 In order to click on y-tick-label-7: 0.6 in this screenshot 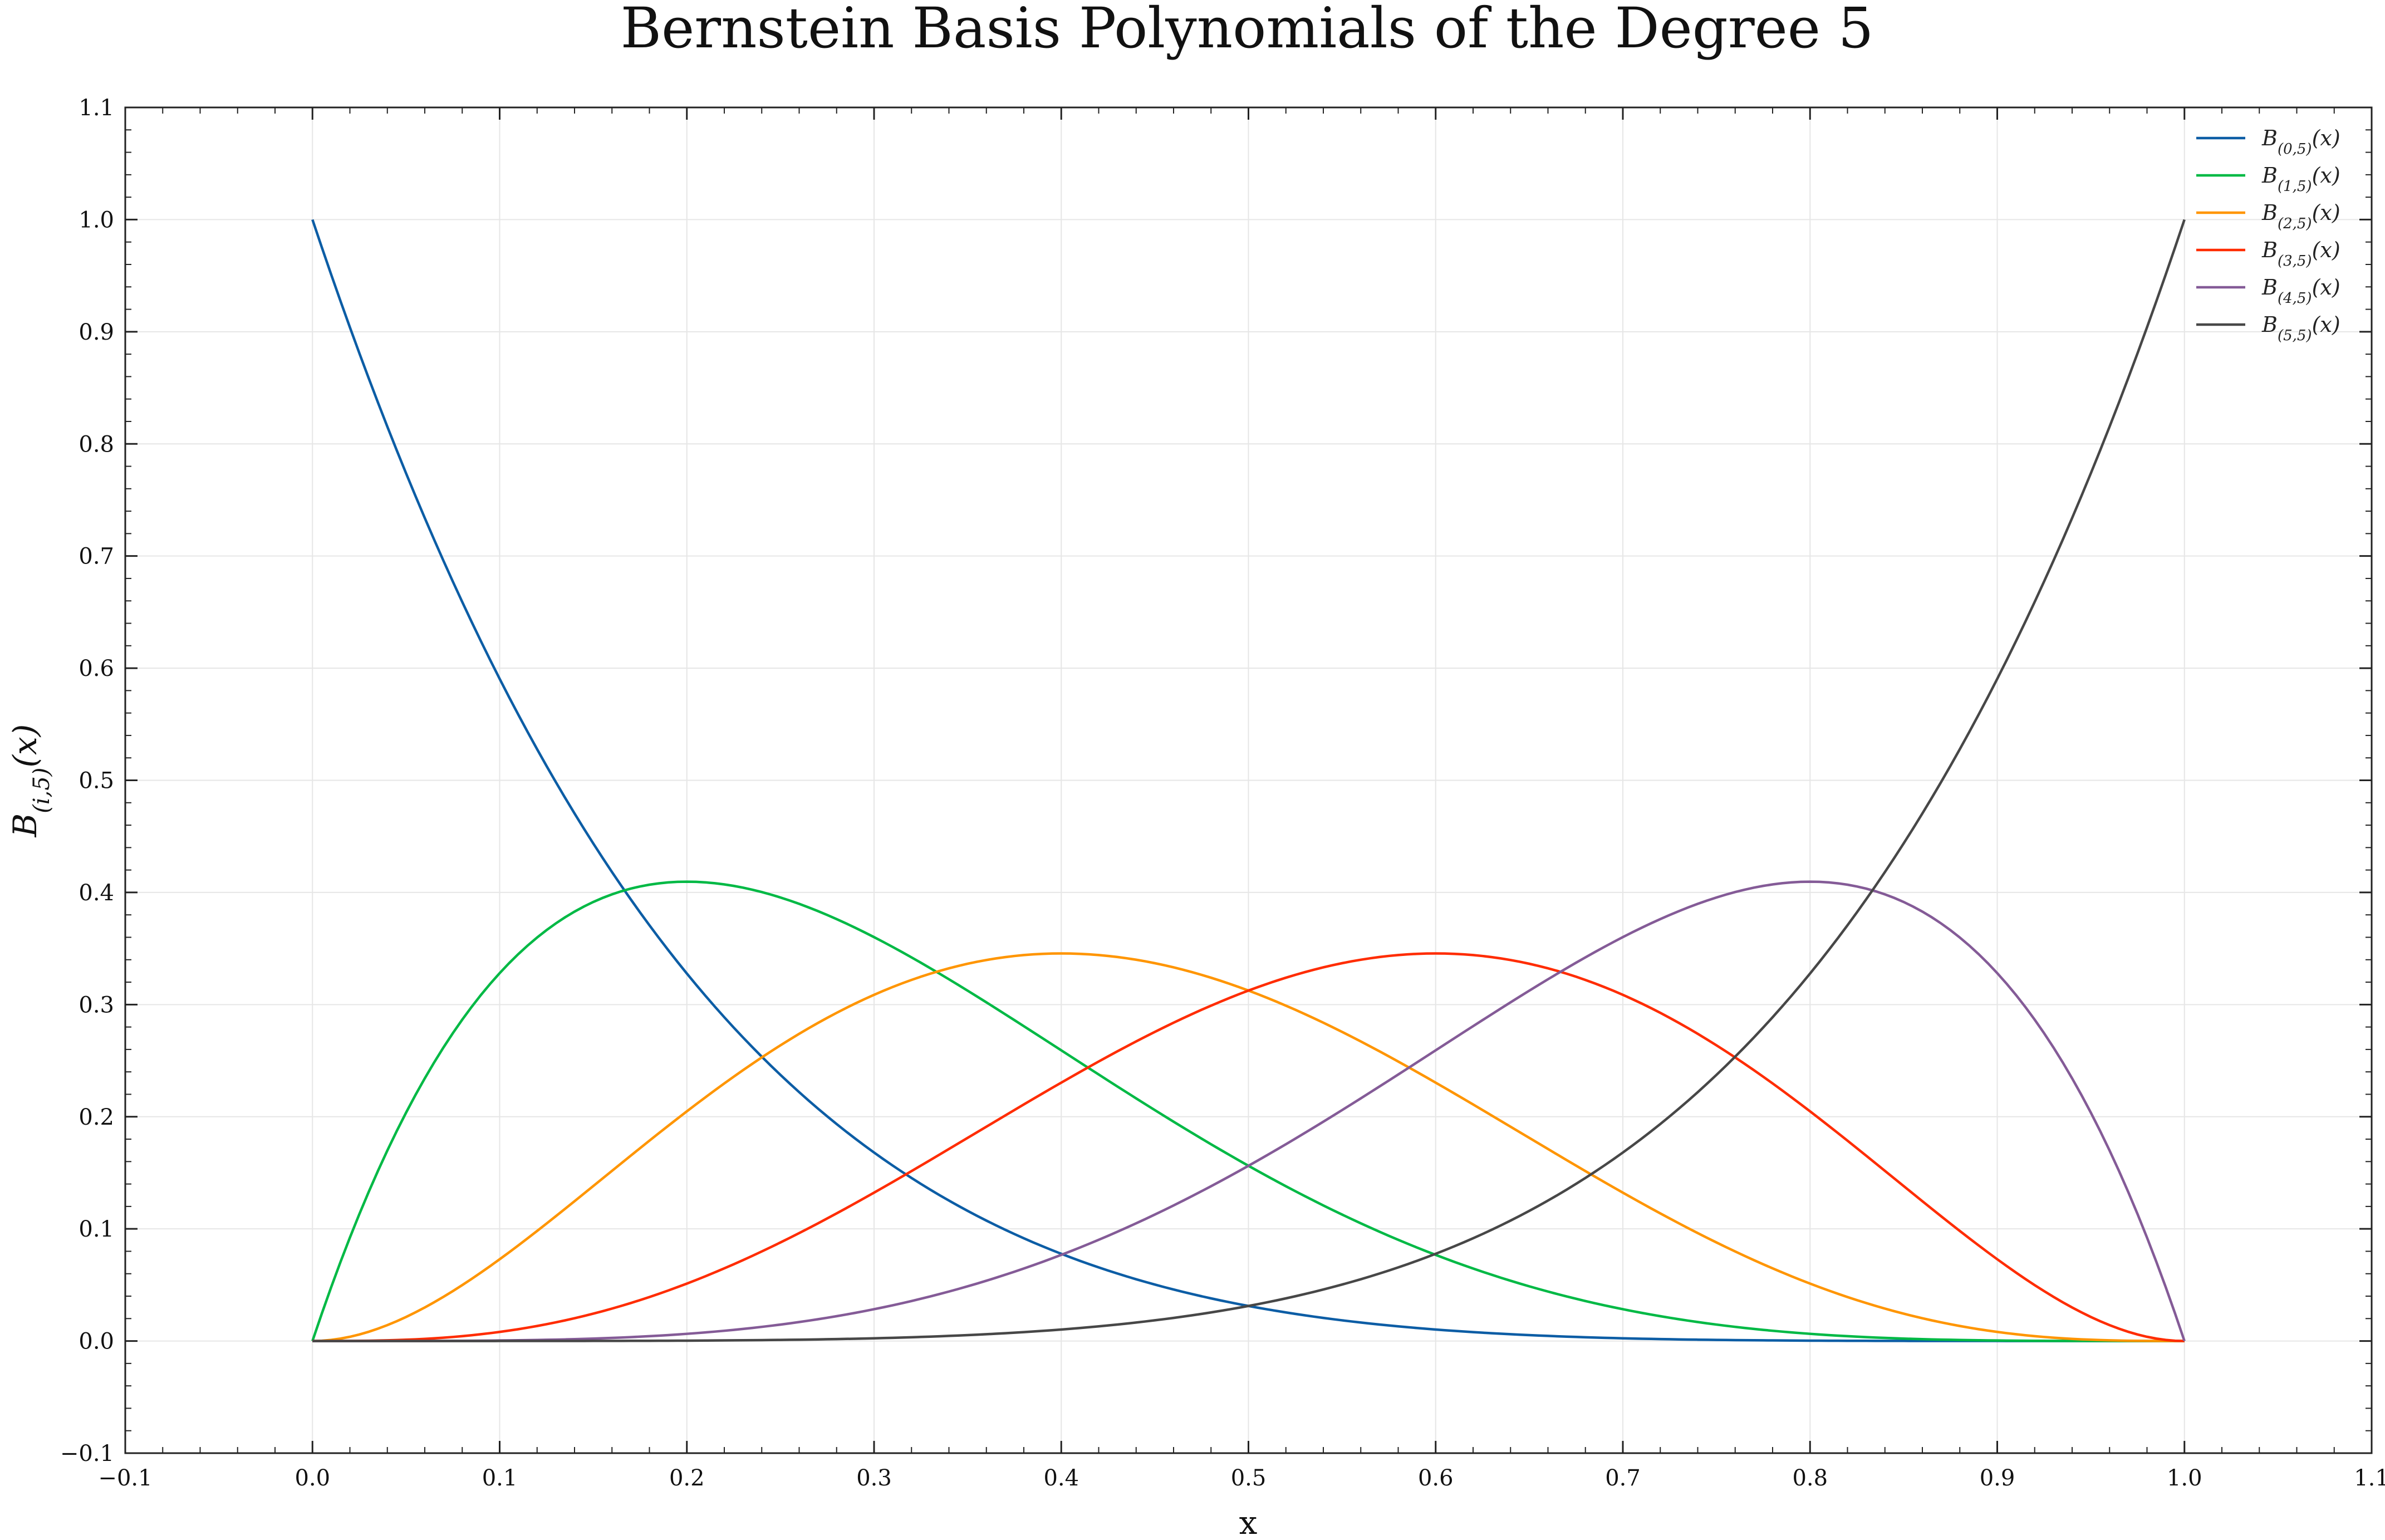, I will do `click(96, 668)`.